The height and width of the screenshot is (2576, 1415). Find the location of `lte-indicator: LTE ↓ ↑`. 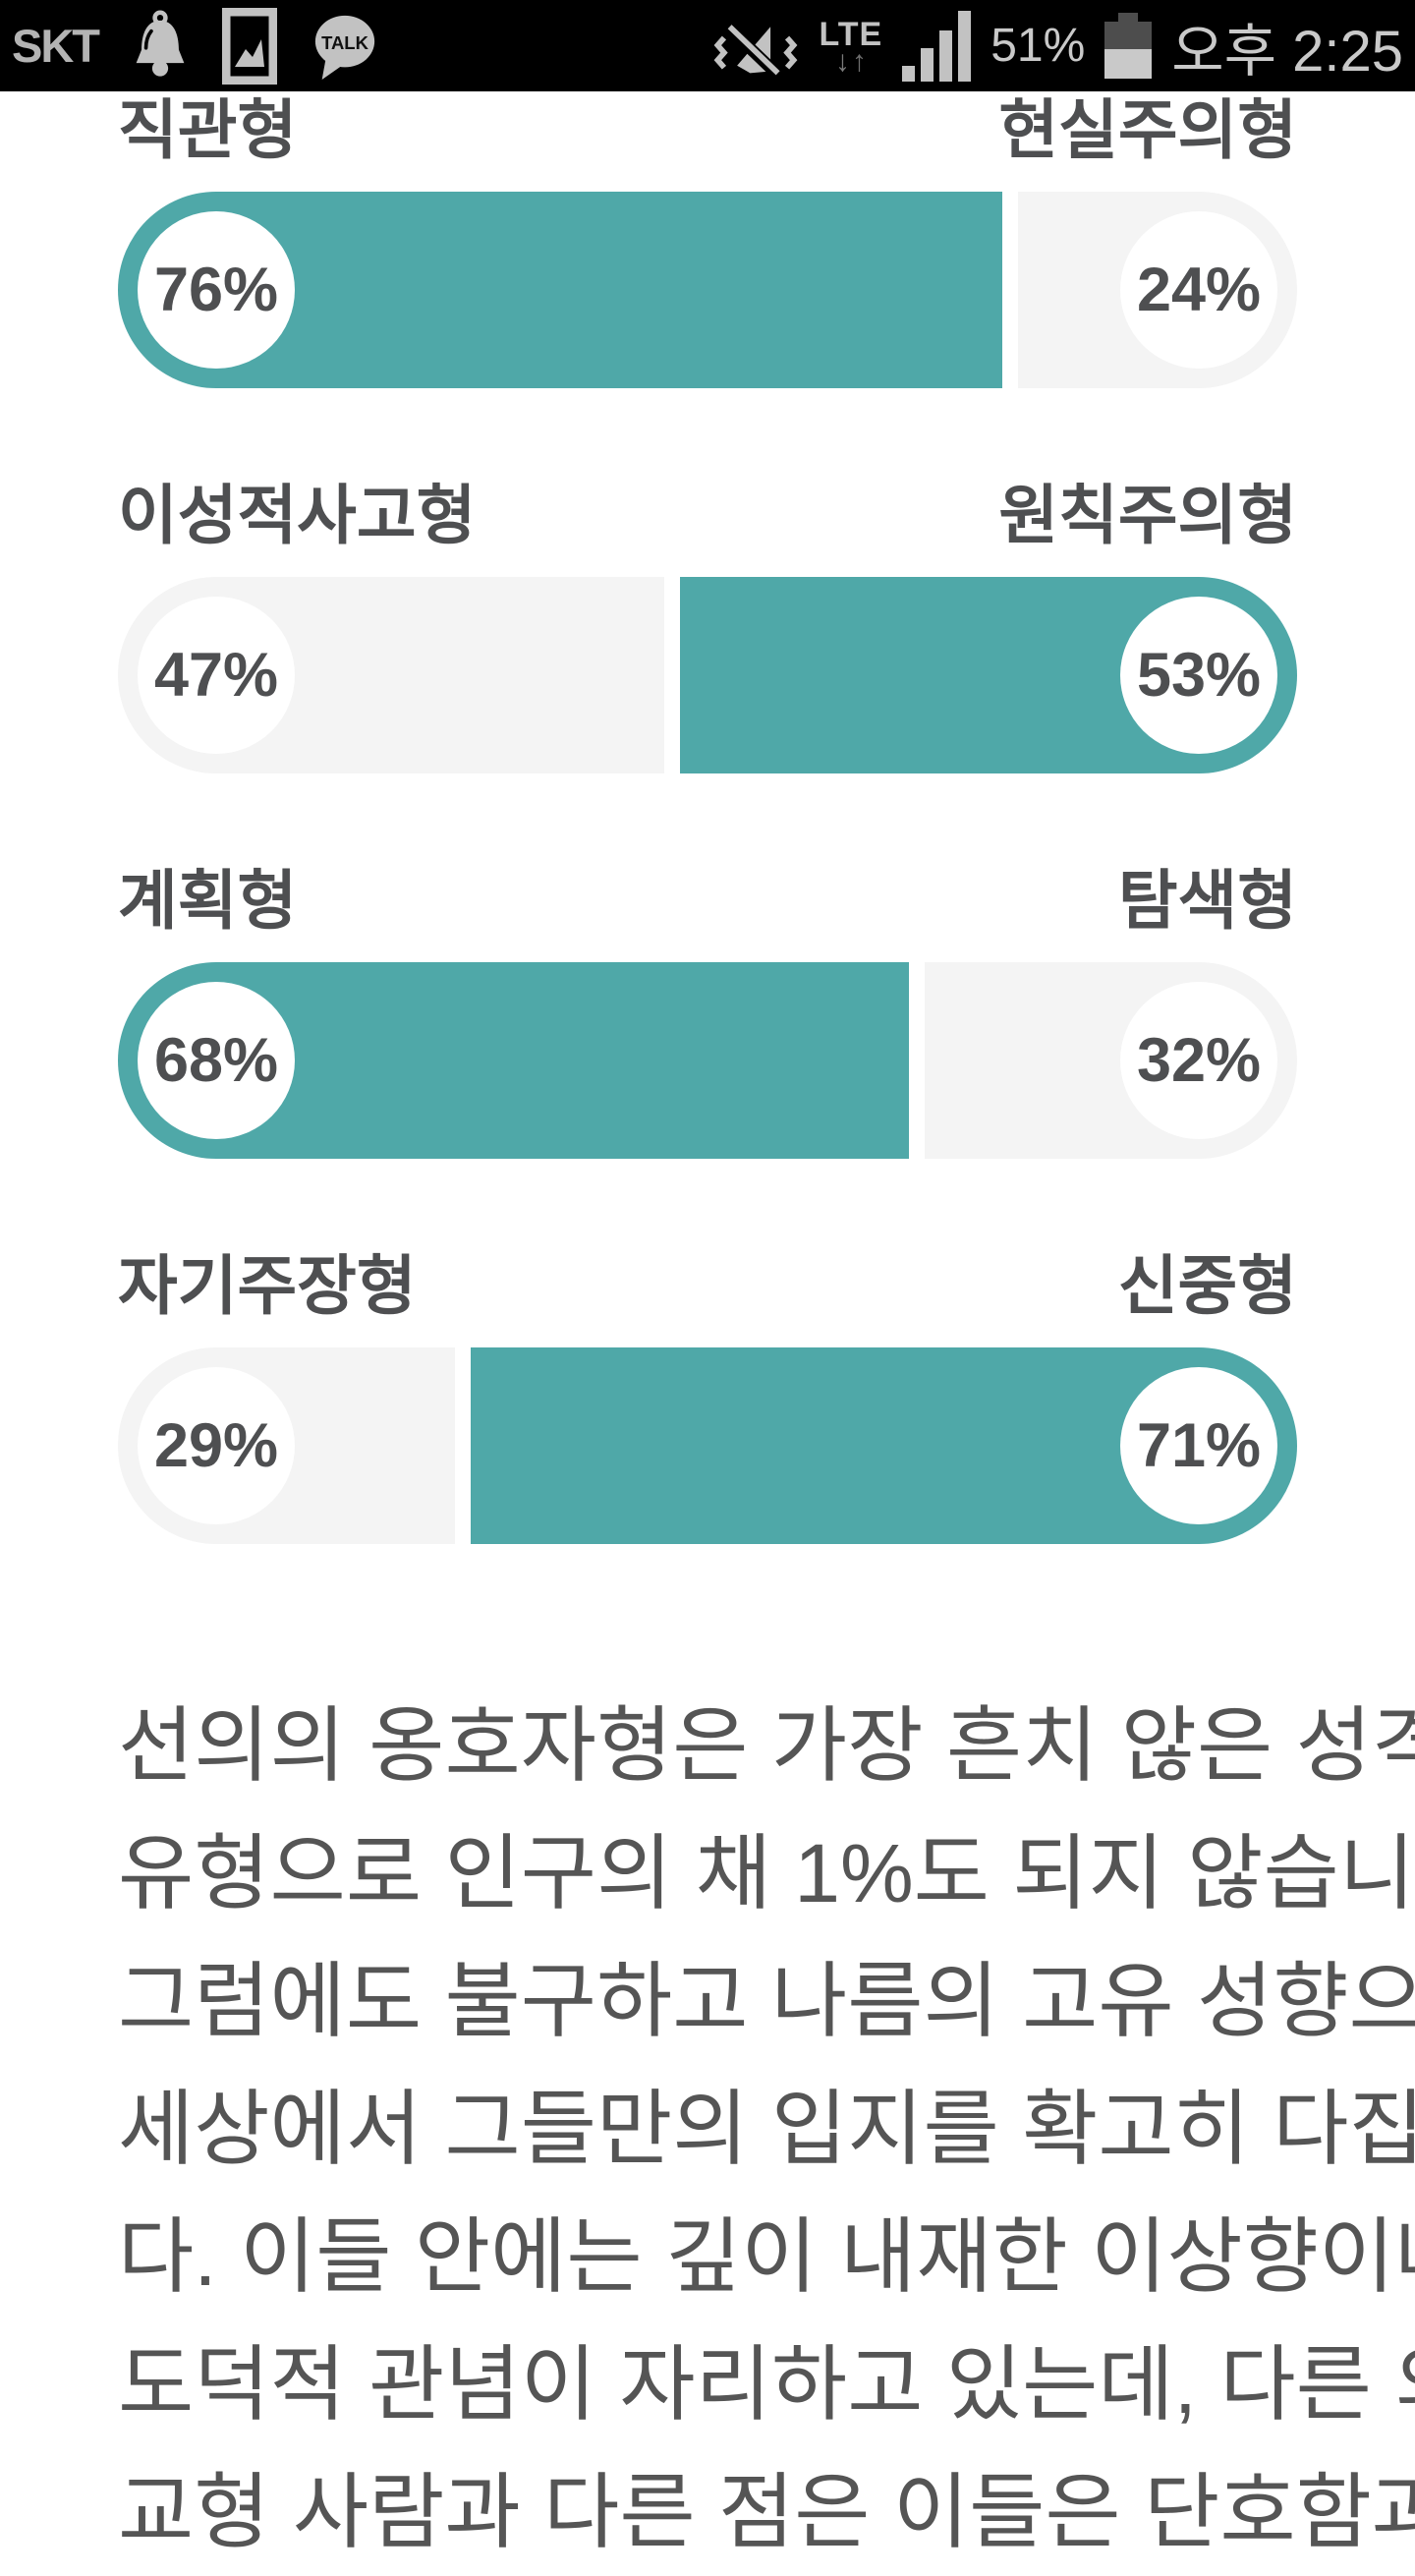

lte-indicator: LTE ↓ ↑ is located at coordinates (850, 47).